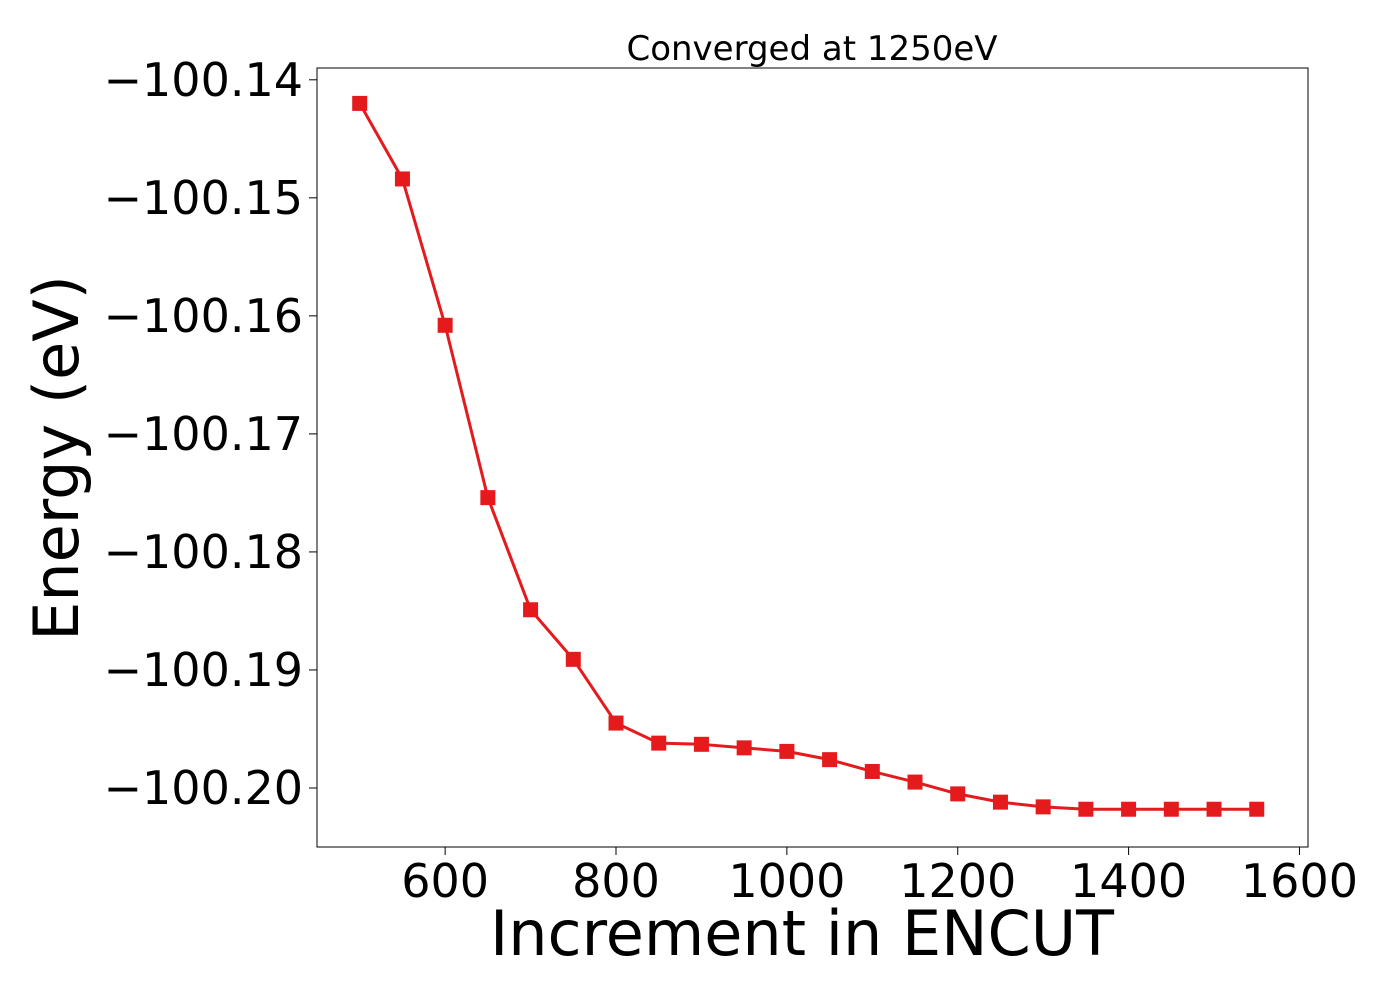  Describe the element at coordinates (204, 552) in the screenshot. I see `y-tick-label: −100.18` at that location.